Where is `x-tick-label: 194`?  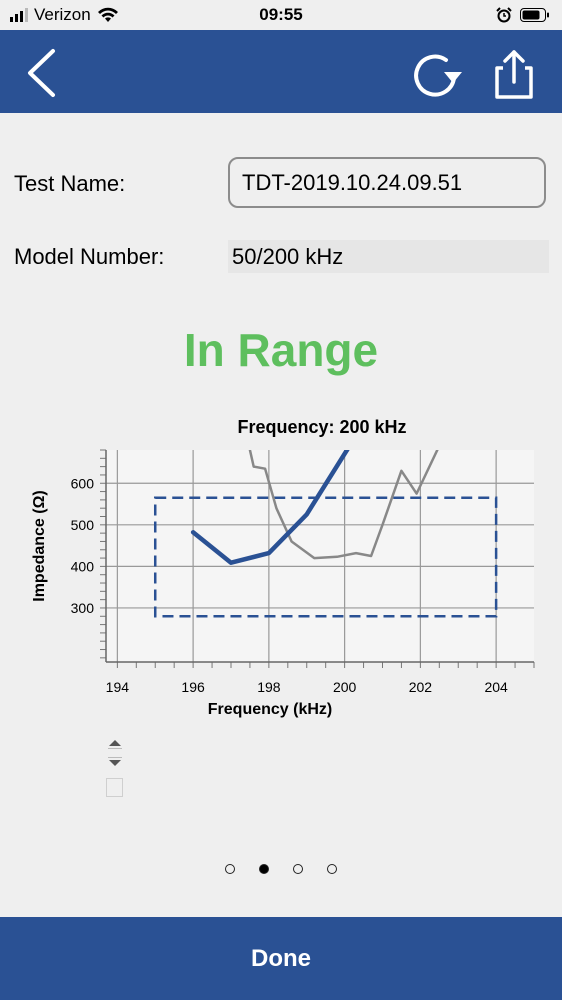
x-tick-label: 194 is located at coordinates (118, 687).